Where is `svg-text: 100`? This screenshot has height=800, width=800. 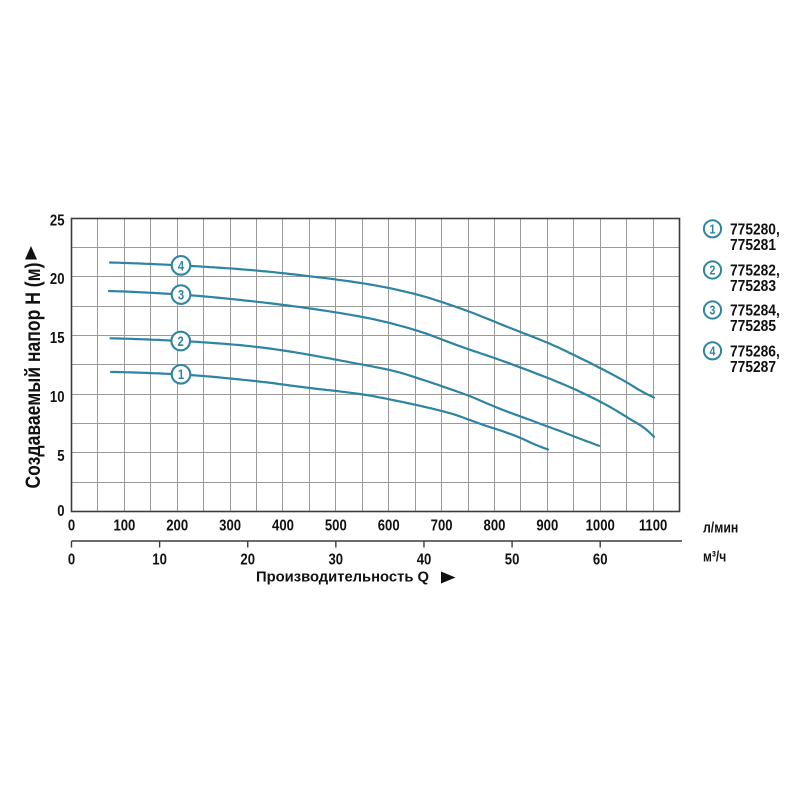
svg-text: 100 is located at coordinates (124, 526).